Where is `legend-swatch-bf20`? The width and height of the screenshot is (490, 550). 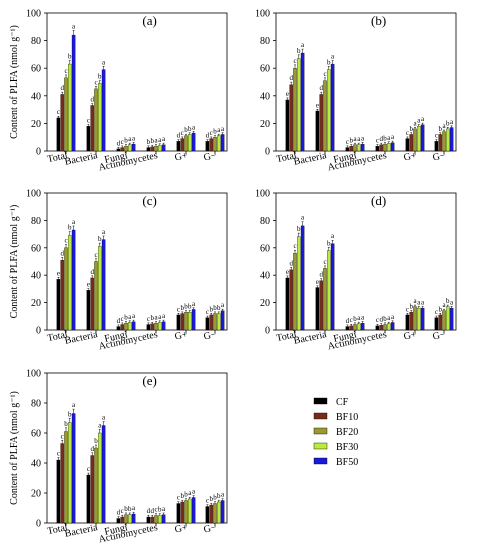 legend-swatch-bf20 is located at coordinates (320, 431).